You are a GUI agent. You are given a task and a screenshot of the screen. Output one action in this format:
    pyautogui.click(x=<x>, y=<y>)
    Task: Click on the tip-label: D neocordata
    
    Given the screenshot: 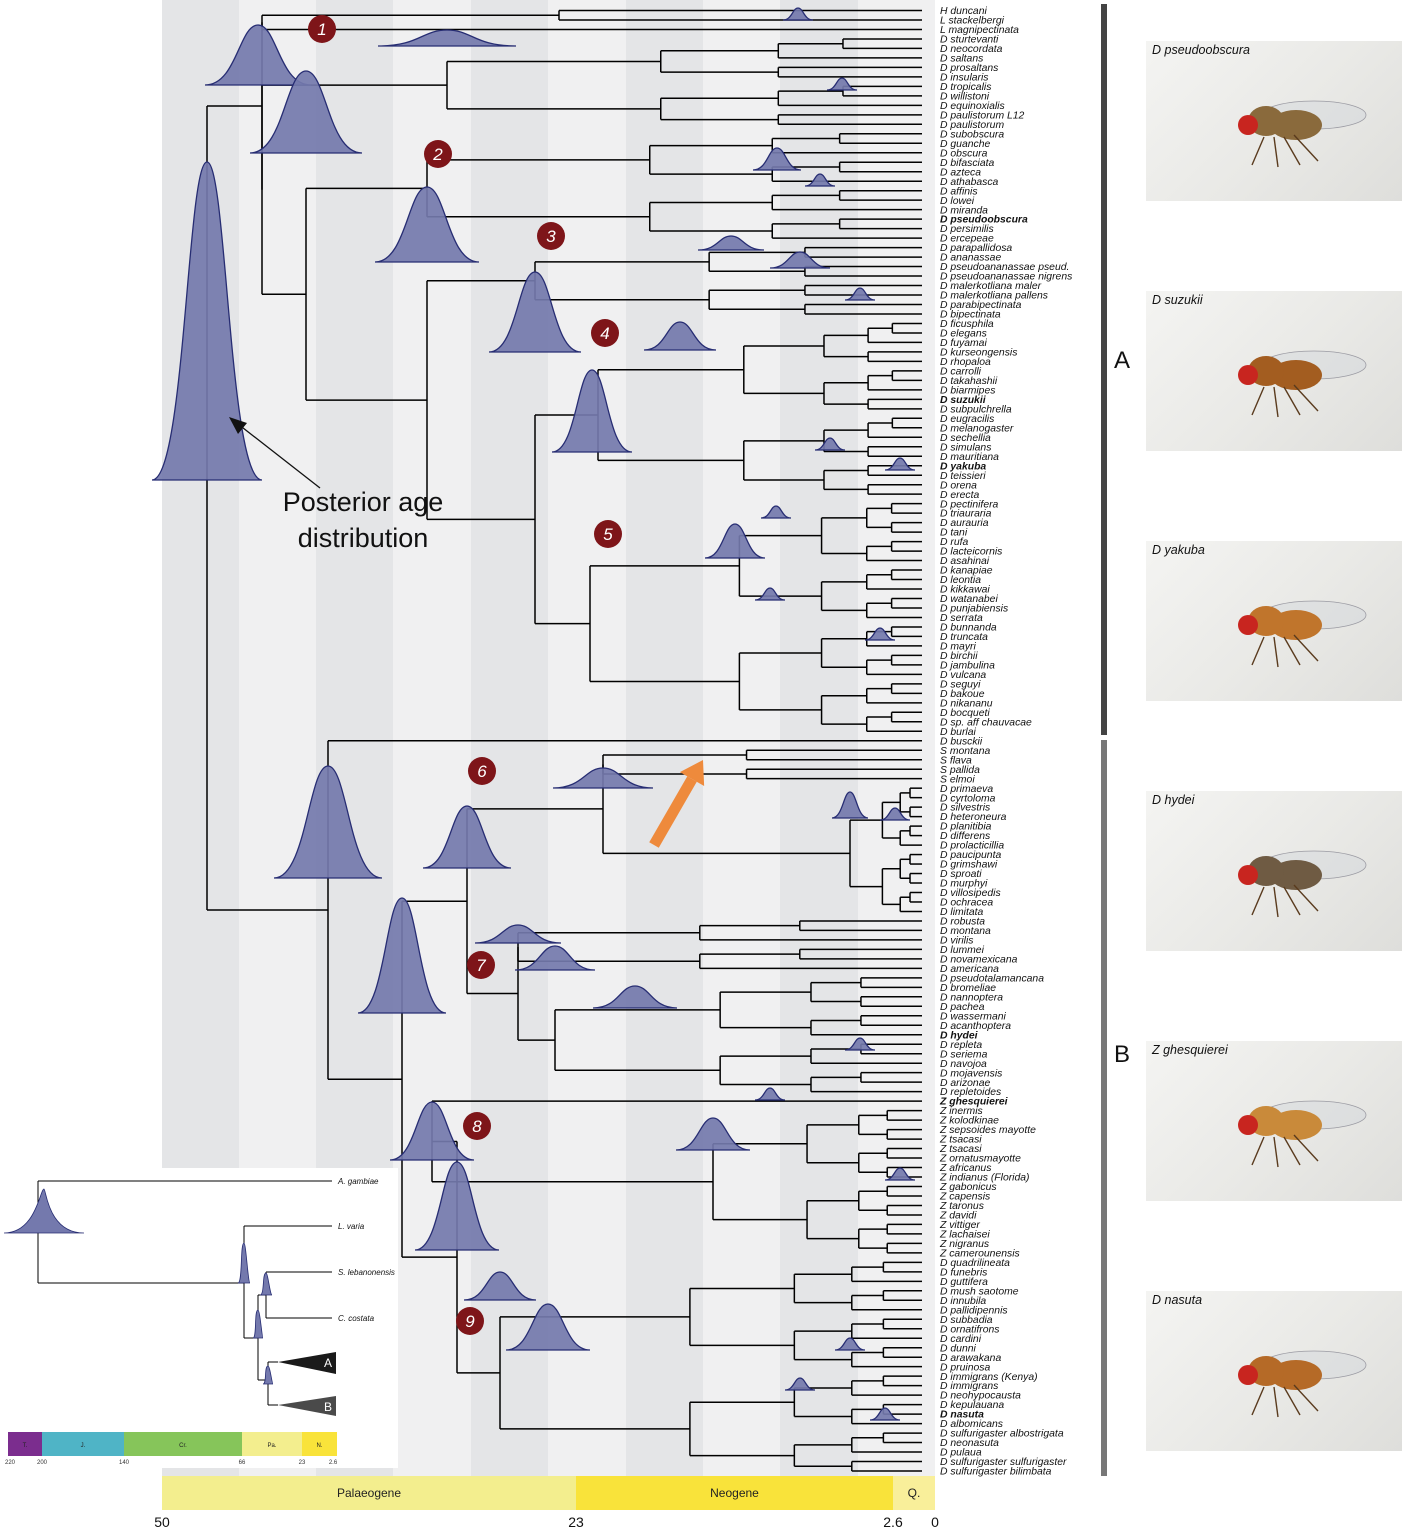 What is the action you would take?
    pyautogui.click(x=971, y=49)
    